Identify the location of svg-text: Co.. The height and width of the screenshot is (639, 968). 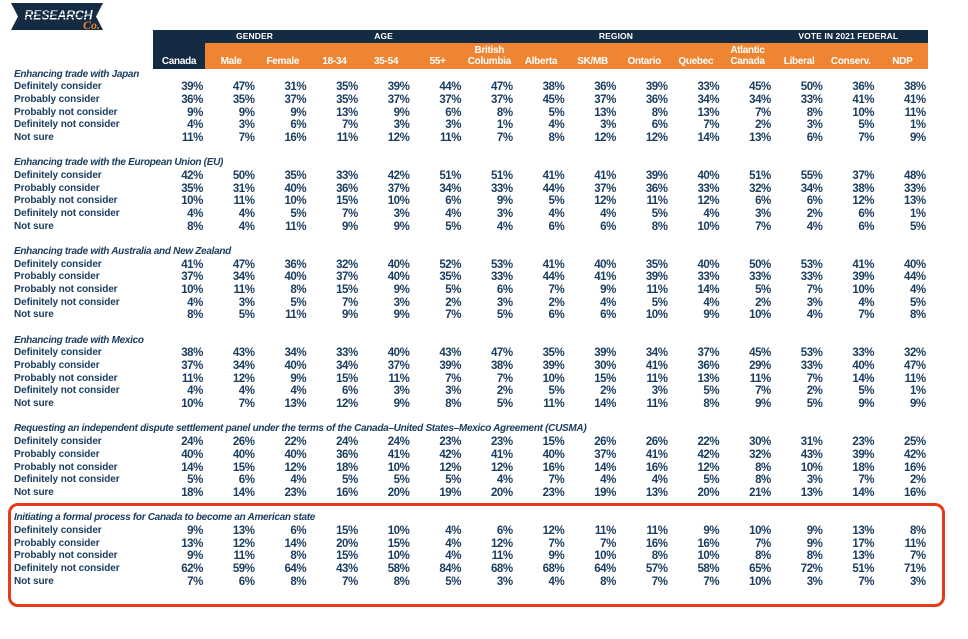
(91, 24).